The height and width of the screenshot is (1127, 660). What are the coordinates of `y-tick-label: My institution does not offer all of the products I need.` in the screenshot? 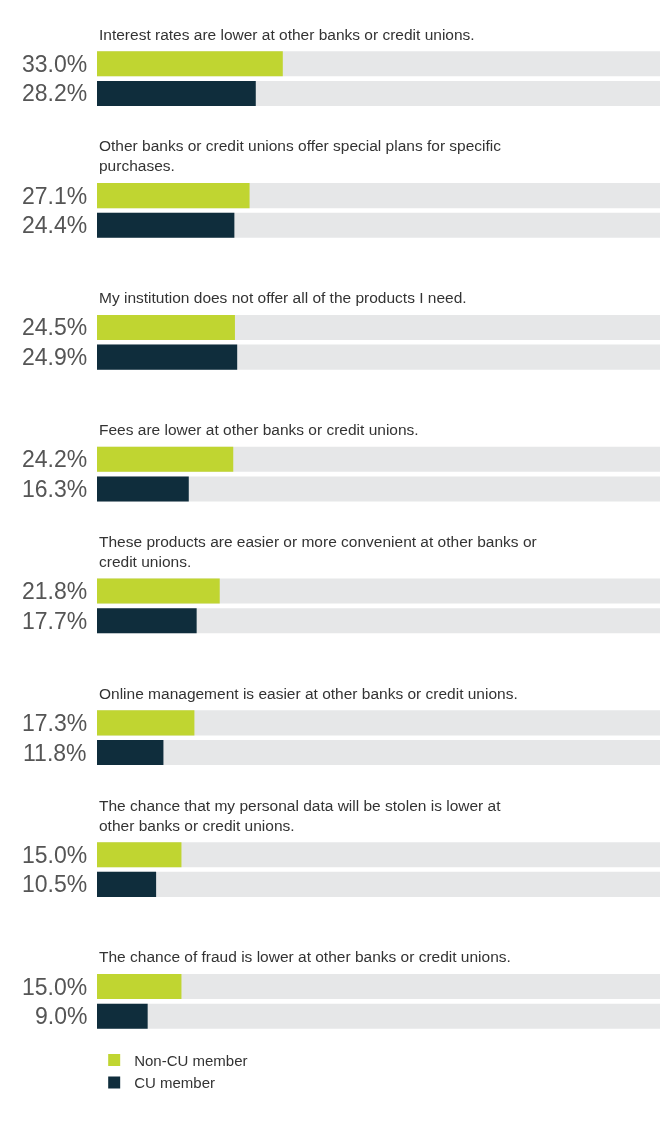 It's located at (283, 297).